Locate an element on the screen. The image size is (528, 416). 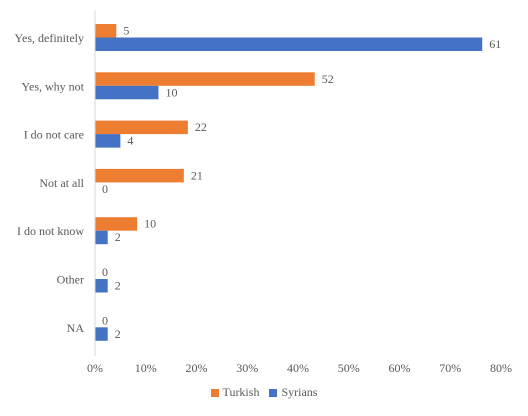
category-label: I do not care is located at coordinates (54, 135).